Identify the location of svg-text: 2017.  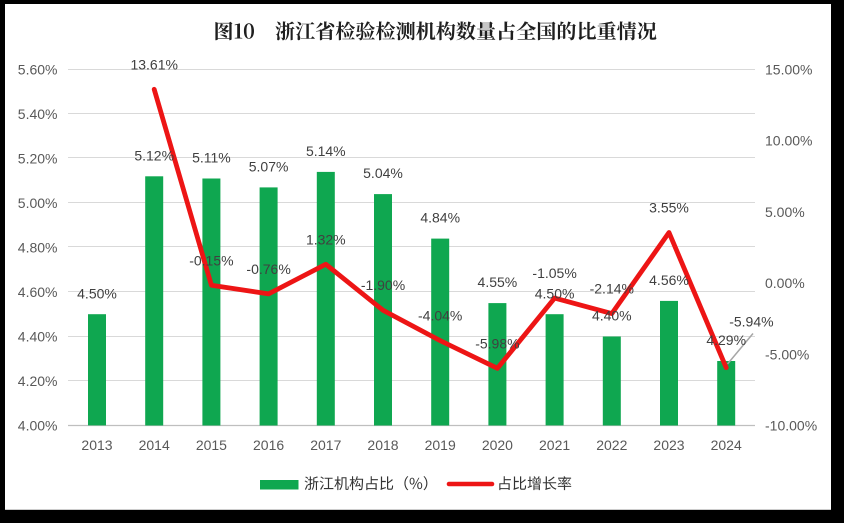
(325, 445).